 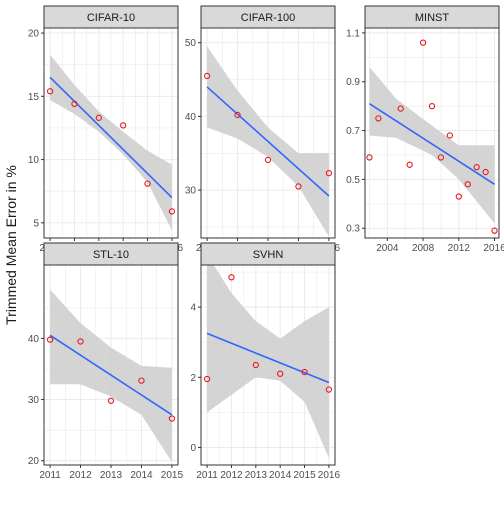 I want to click on y-tick-label: 0.9, so click(x=353, y=82).